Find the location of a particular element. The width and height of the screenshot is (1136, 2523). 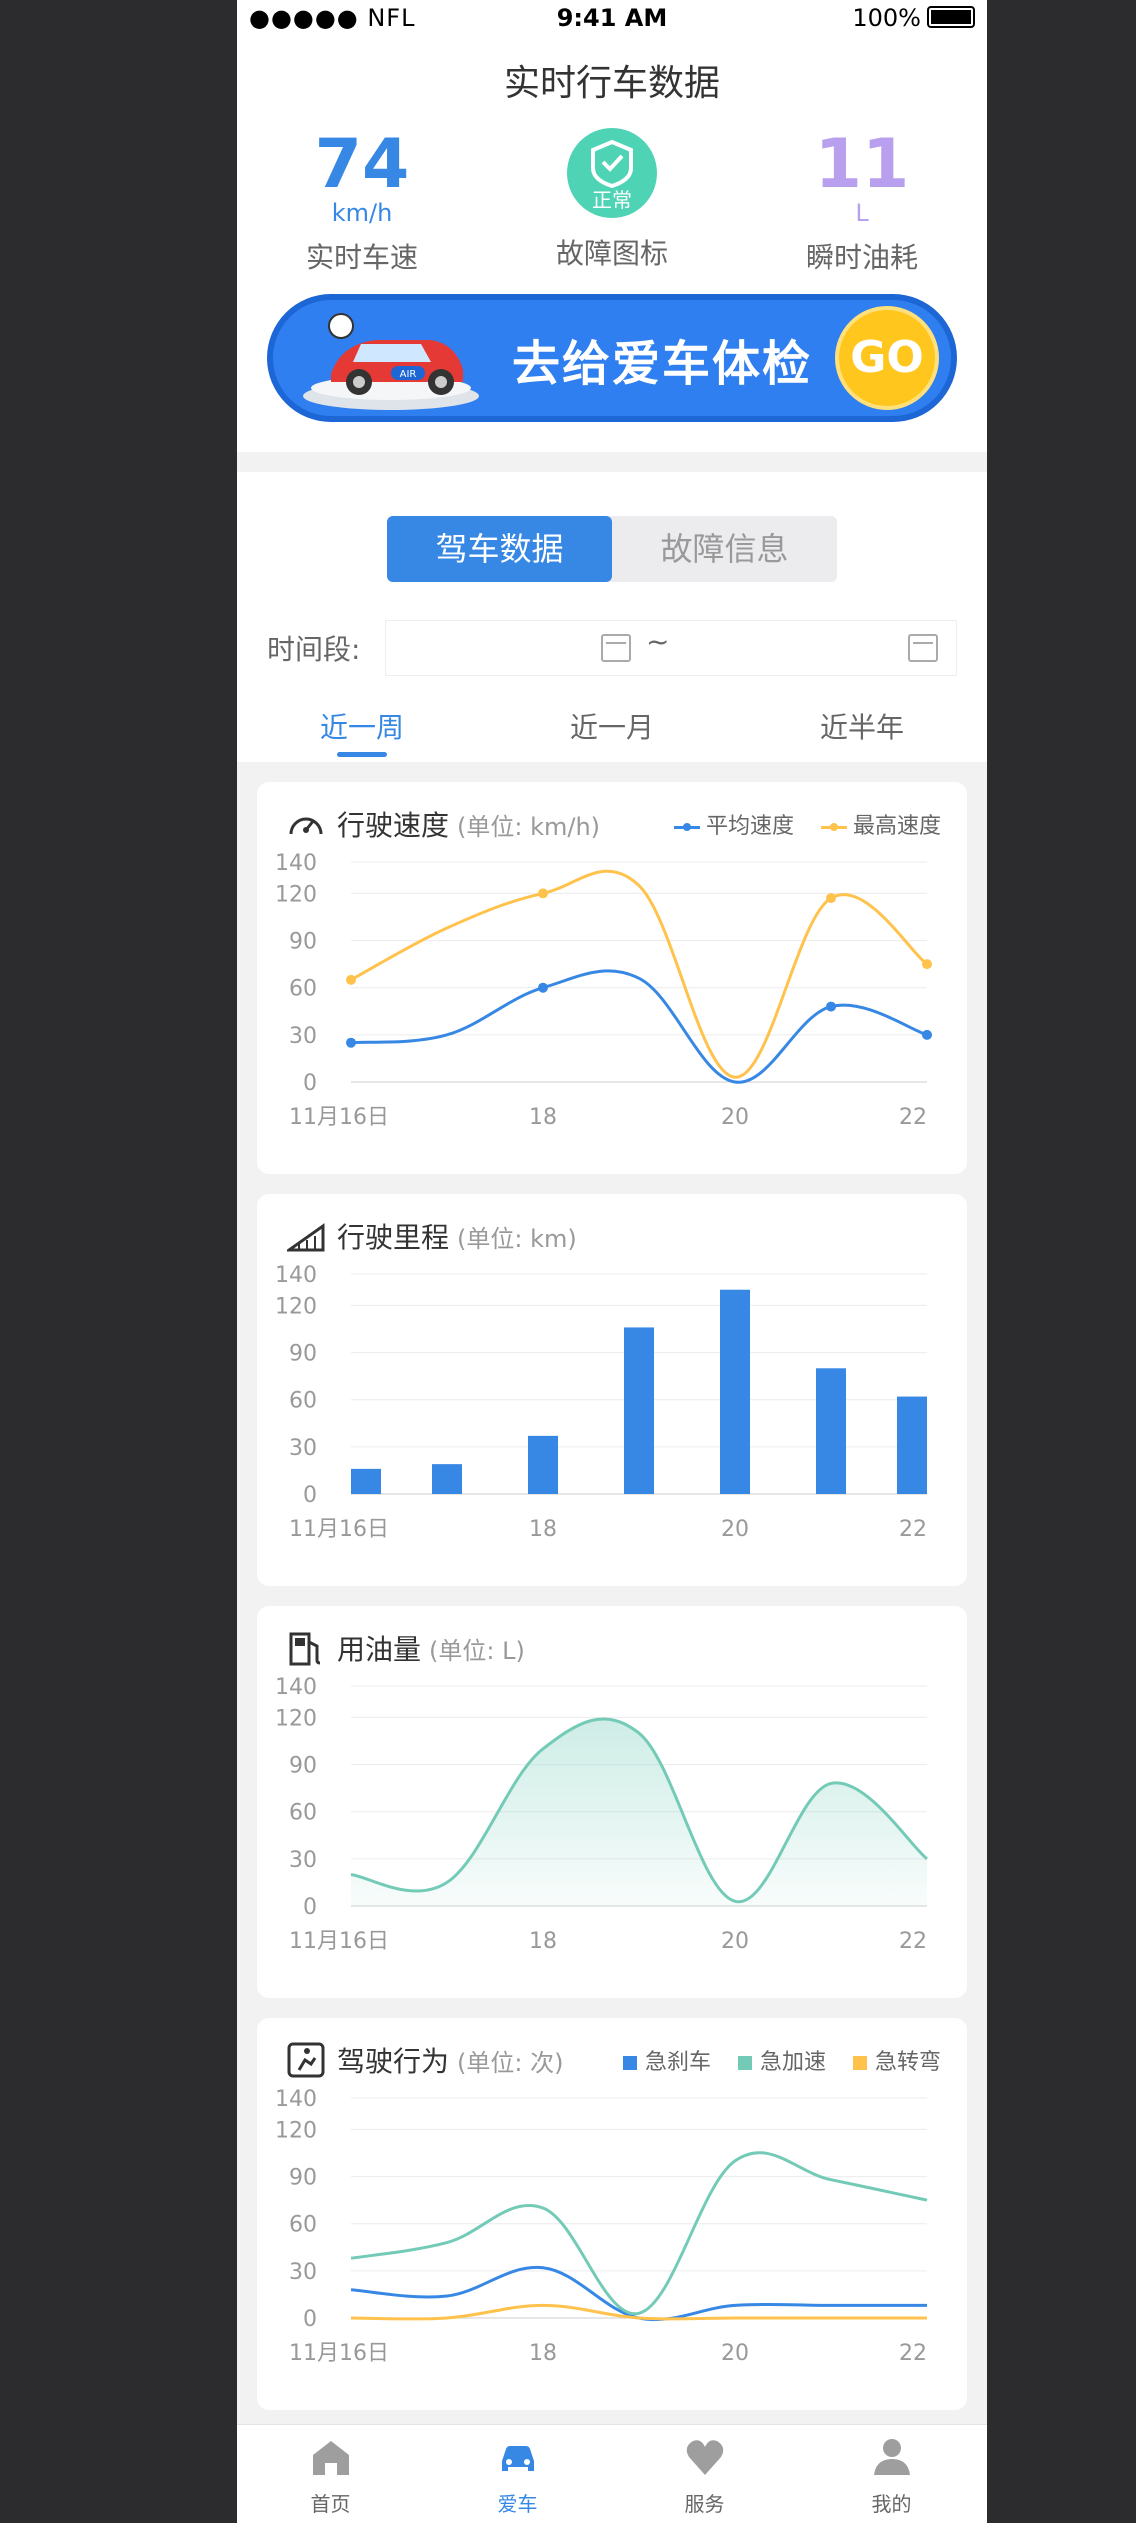

ruler-icon is located at coordinates (306, 1237).